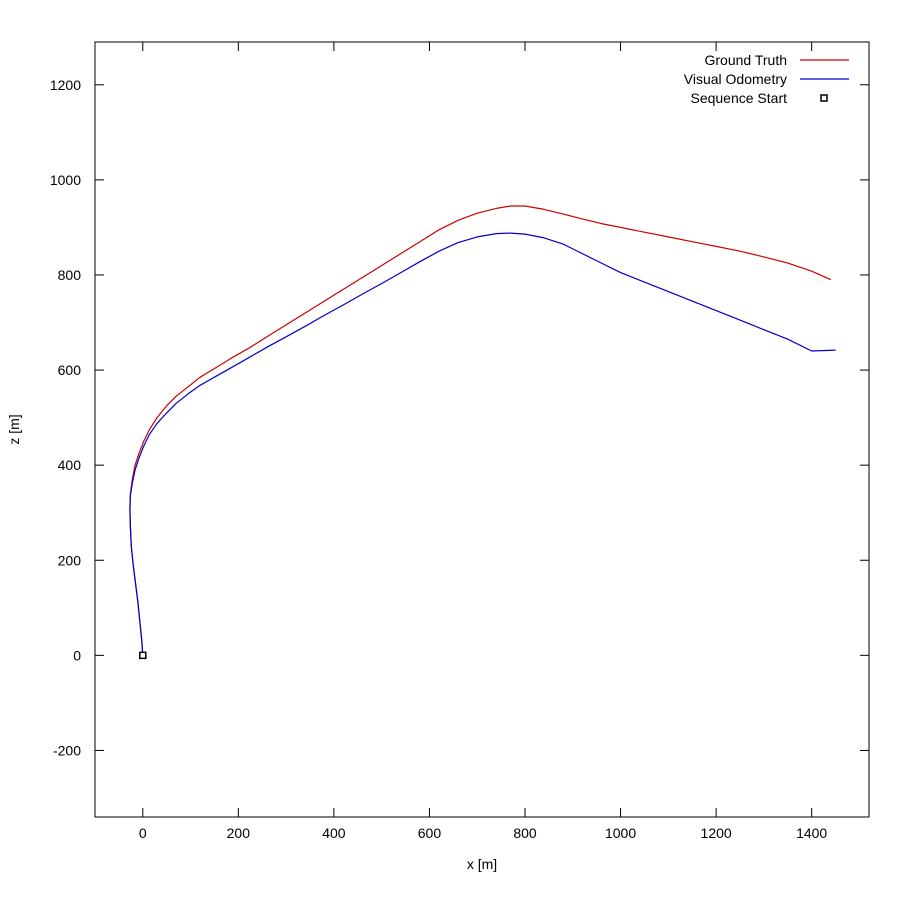  I want to click on x-tick-label: 0, so click(143, 833).